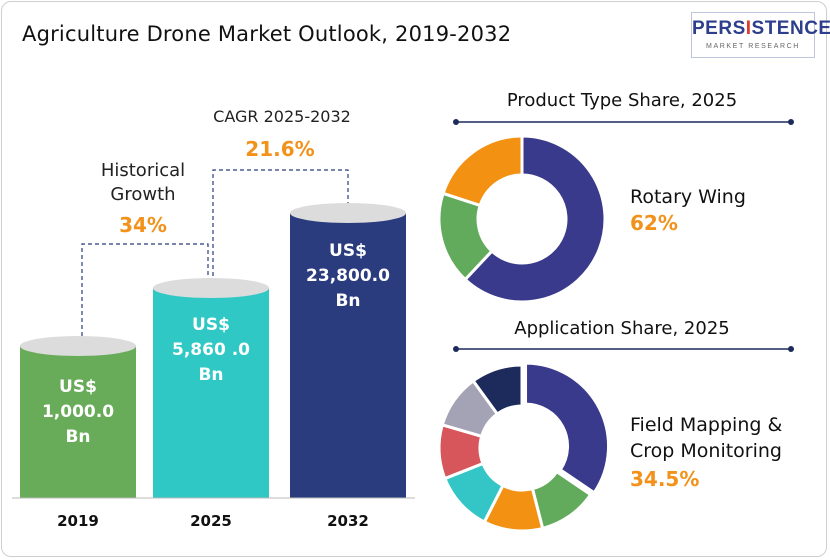 Image resolution: width=830 pixels, height=560 pixels. Describe the element at coordinates (654, 223) in the screenshot. I see `donut-callout-value: 62%` at that location.